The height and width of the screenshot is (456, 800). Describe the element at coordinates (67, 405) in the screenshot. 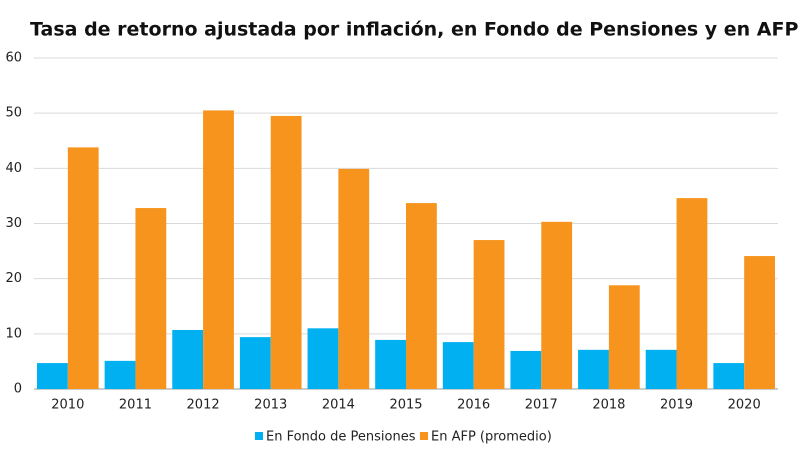

I see `x-tick-label: 2010` at that location.